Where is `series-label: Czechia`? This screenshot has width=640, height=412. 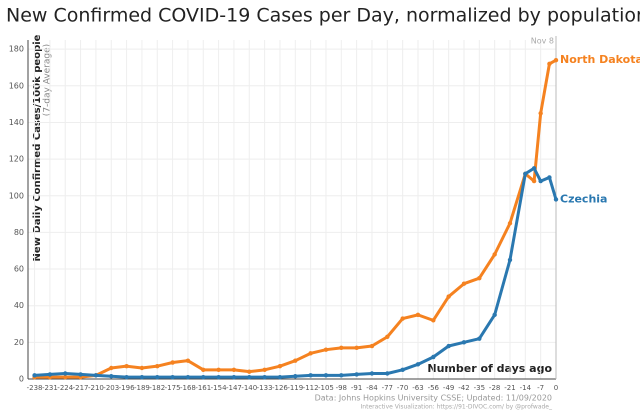
series-label: Czechia is located at coordinates (583, 198).